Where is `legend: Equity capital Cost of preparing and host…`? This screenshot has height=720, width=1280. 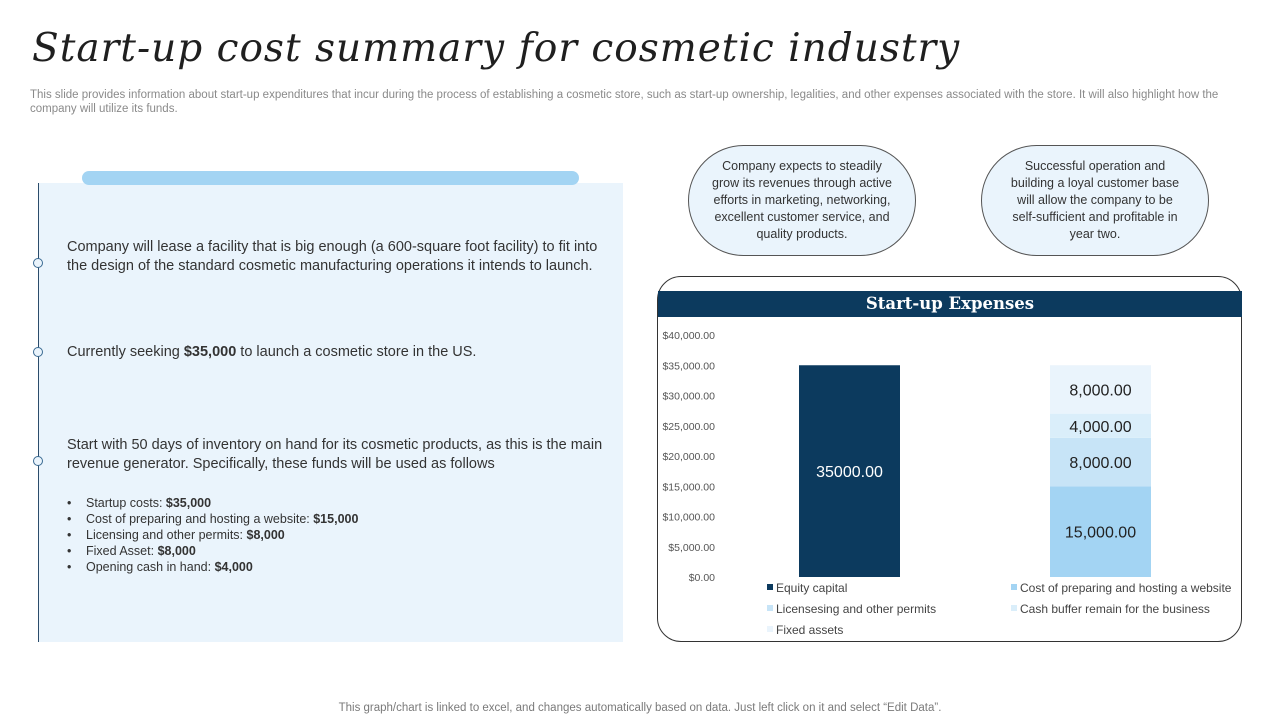
legend: Equity capital Cost of preparing and host… is located at coordinates (999, 609).